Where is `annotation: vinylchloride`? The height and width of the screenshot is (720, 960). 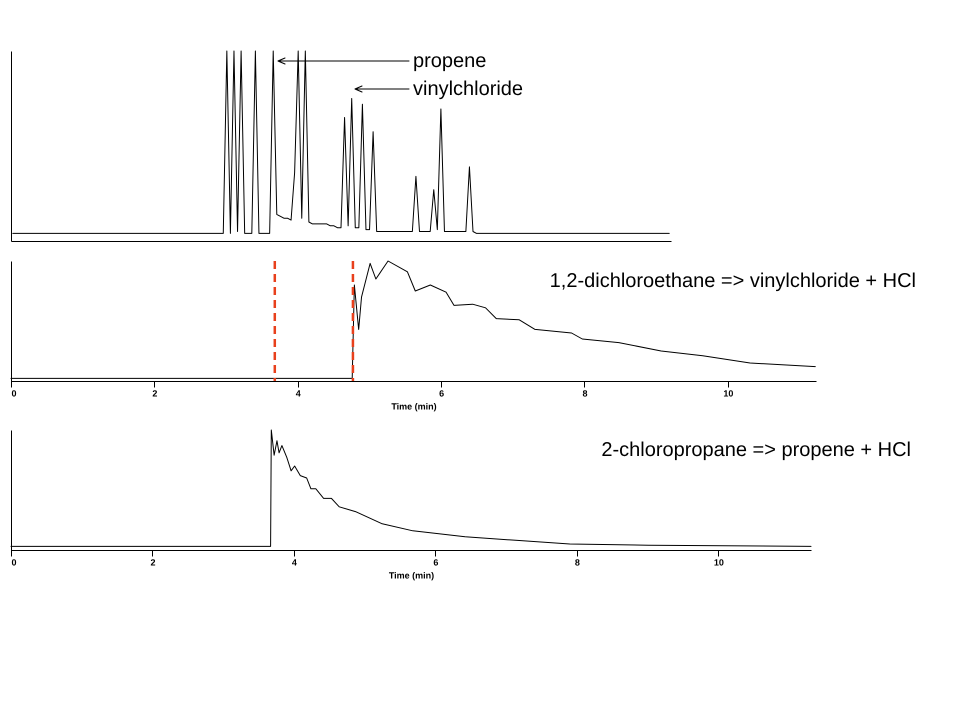 annotation: vinylchloride is located at coordinates (468, 89).